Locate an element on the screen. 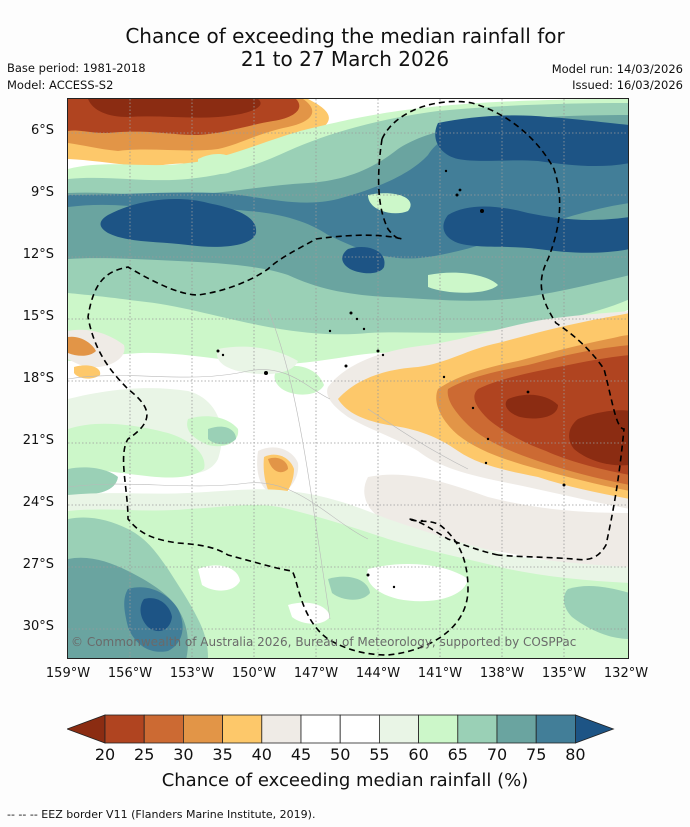  dry-west-edge is located at coordinates (82, 346).